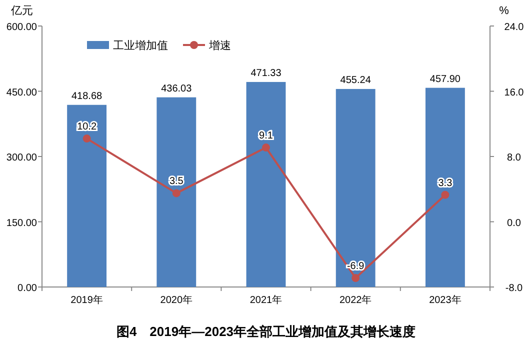 The height and width of the screenshot is (350, 532). I want to click on data-label: 436.03, so click(176, 88).